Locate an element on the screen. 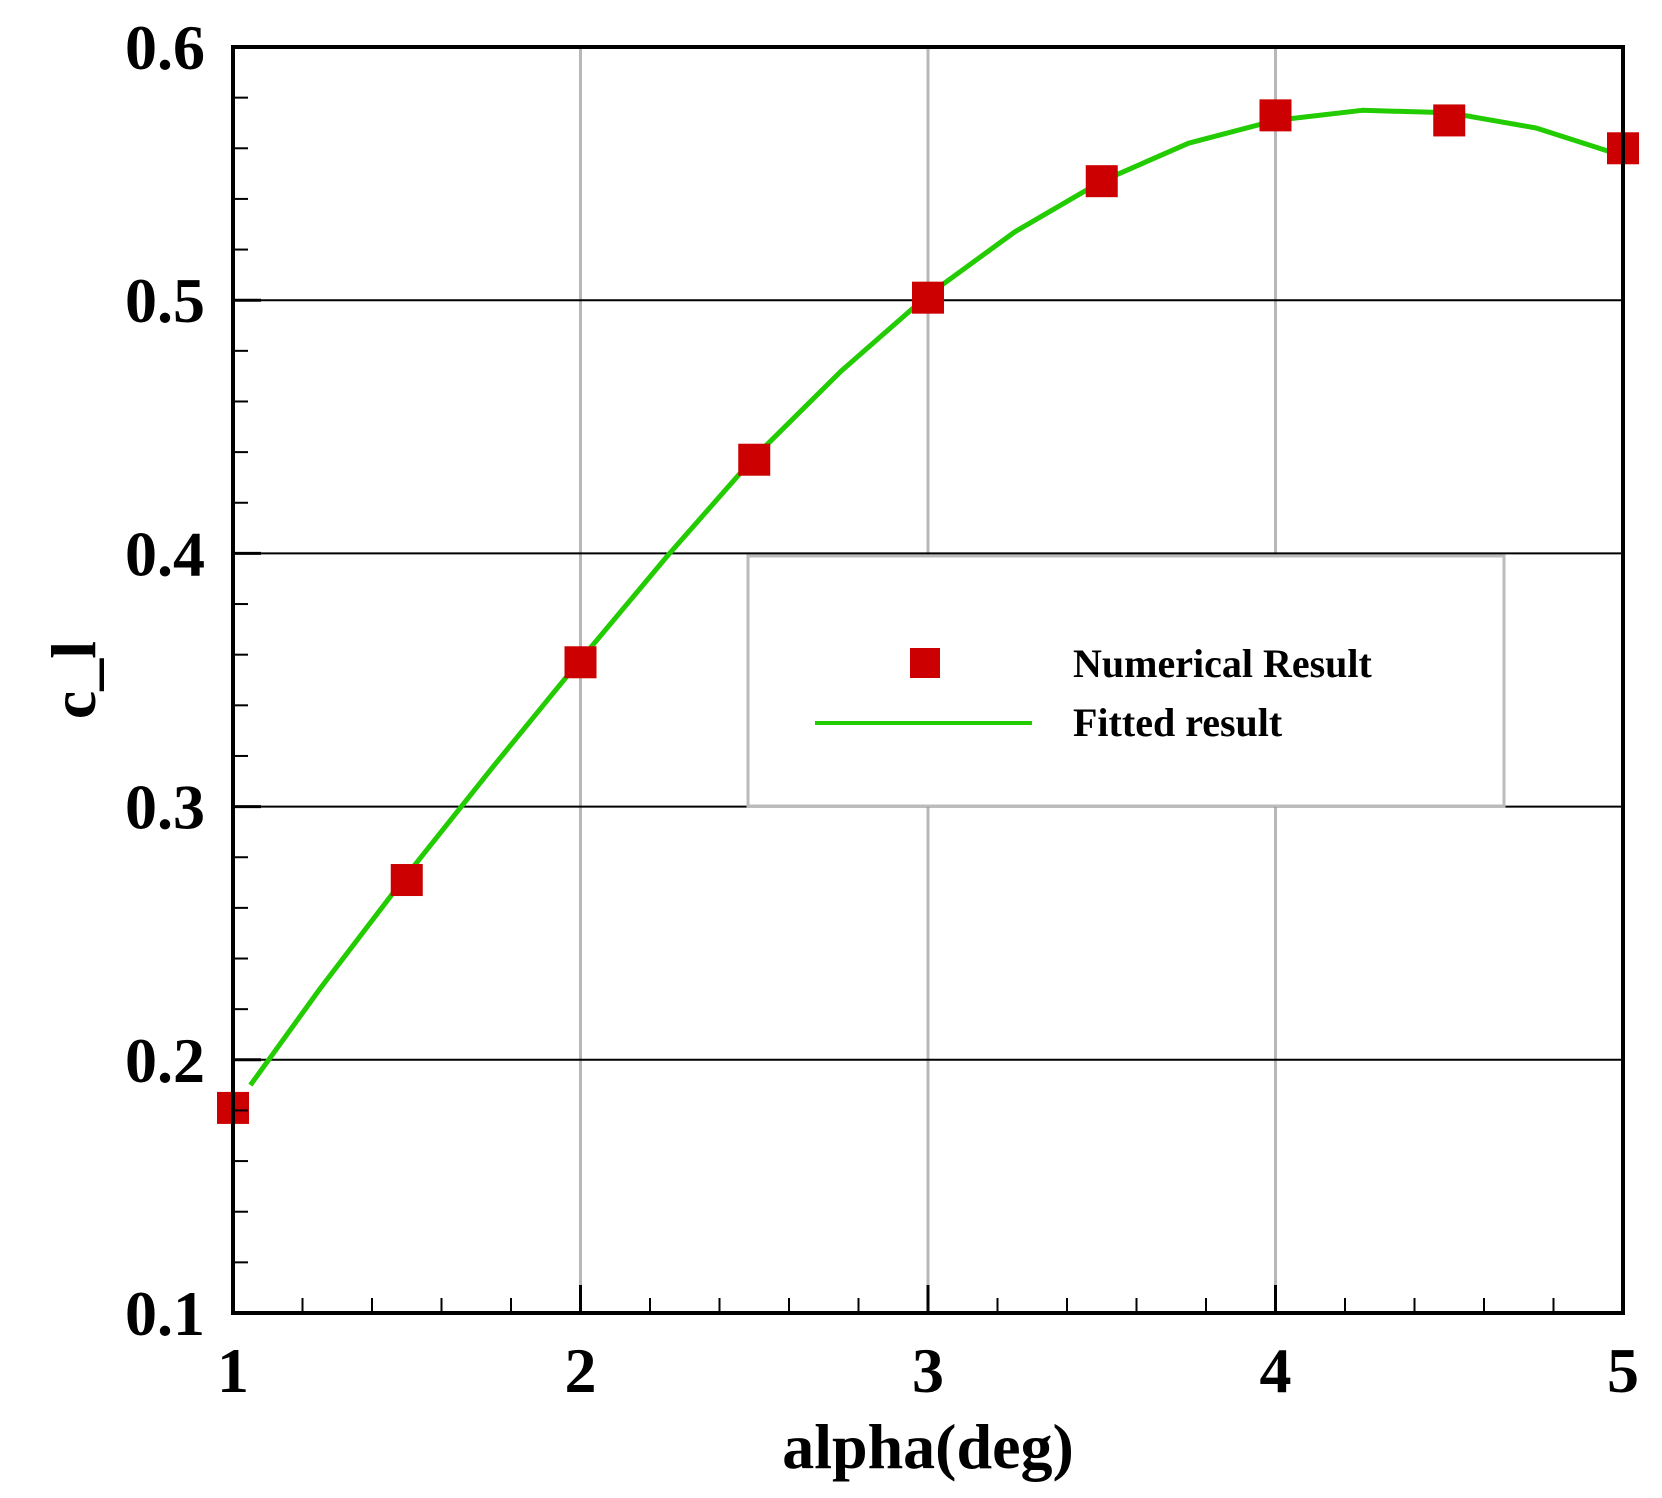 The height and width of the screenshot is (1498, 1662). y-tick-label: 0.2 is located at coordinates (165, 1060).